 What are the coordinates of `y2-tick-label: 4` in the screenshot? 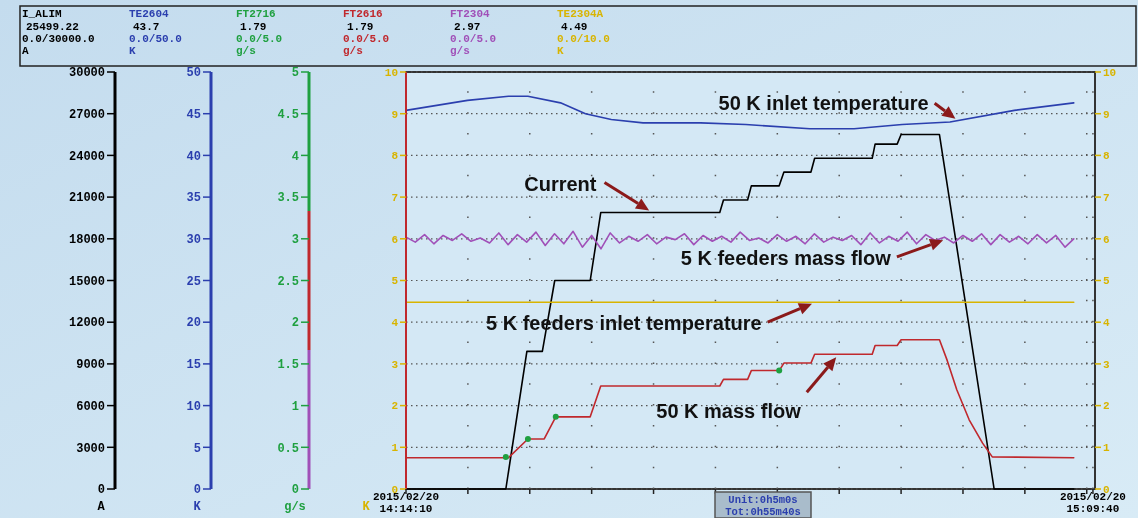 It's located at (1106, 323).